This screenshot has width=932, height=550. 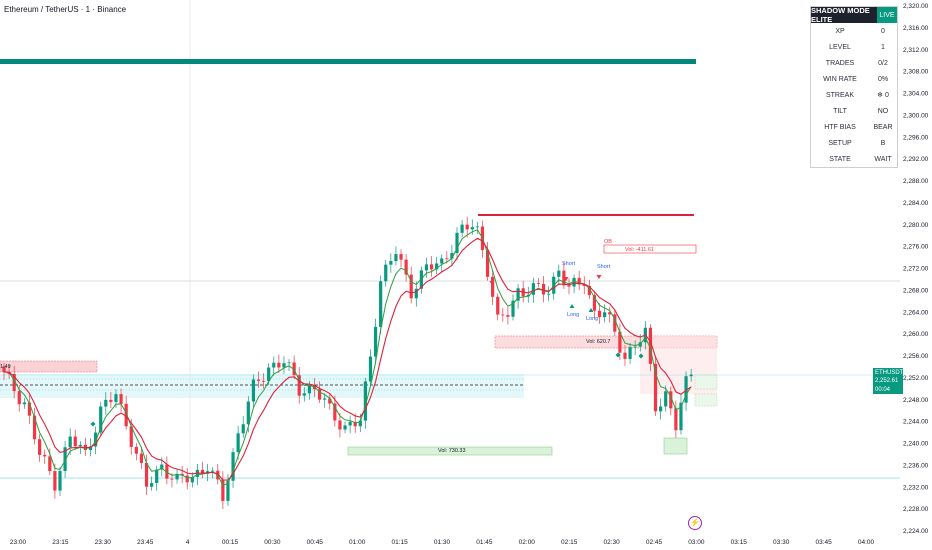 I want to click on row-value: 0%, so click(x=883, y=79).